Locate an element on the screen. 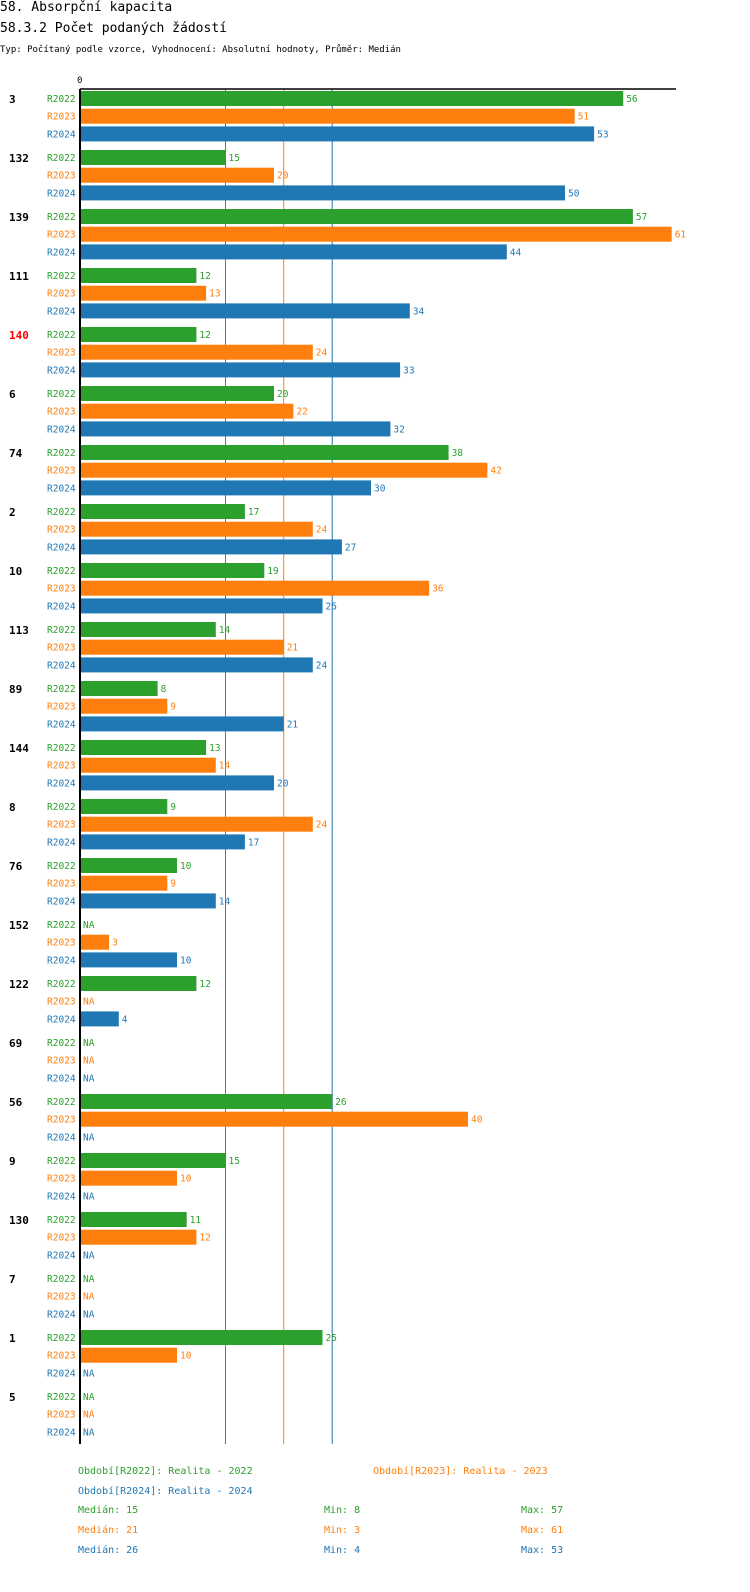 This screenshot has width=750, height=1592. stat-median-r2024: Medián: 26 is located at coordinates (108, 1550).